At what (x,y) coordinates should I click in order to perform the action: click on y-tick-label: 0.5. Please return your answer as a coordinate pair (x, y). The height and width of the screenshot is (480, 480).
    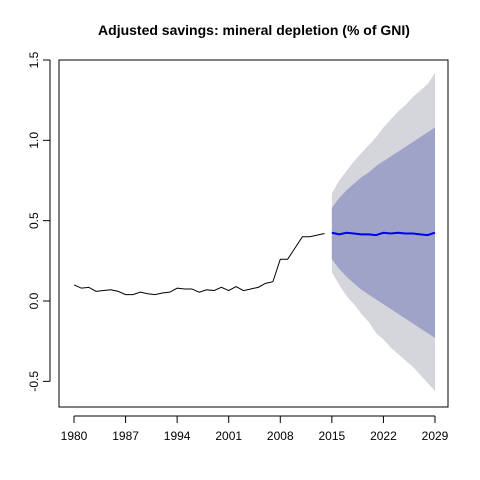
    Looking at the image, I should click on (34, 220).